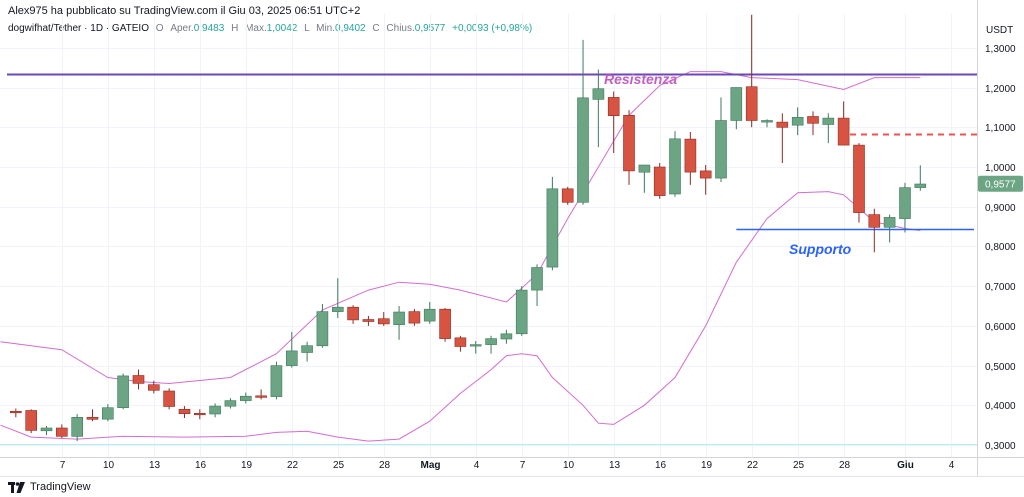  I want to click on low-text: Min., so click(326, 28).